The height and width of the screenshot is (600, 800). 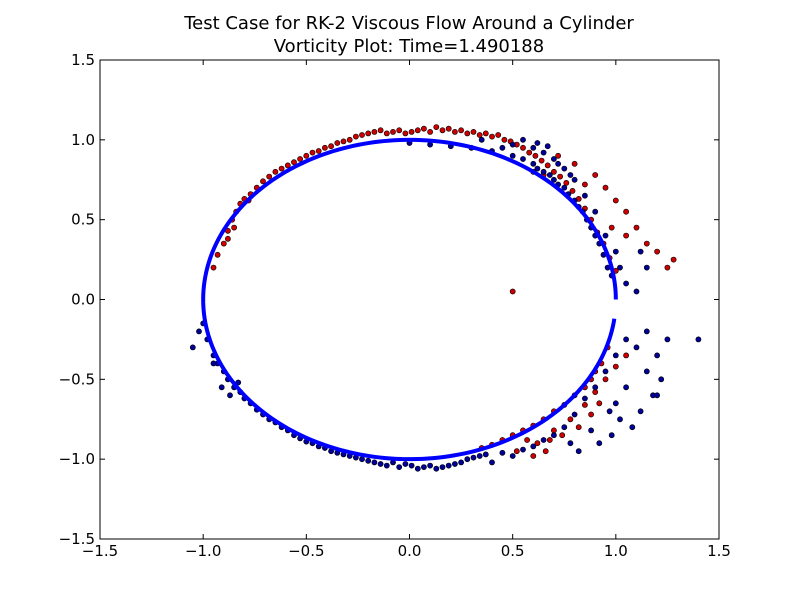 What do you see at coordinates (306, 551) in the screenshot?
I see `x-tick-label: −0.5` at bounding box center [306, 551].